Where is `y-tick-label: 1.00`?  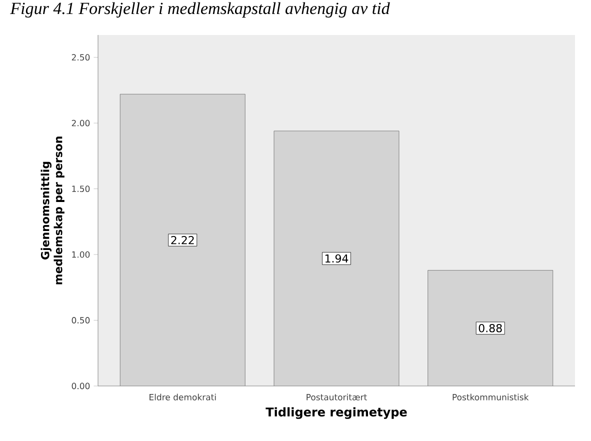
y-tick-label: 1.00 is located at coordinates (81, 254).